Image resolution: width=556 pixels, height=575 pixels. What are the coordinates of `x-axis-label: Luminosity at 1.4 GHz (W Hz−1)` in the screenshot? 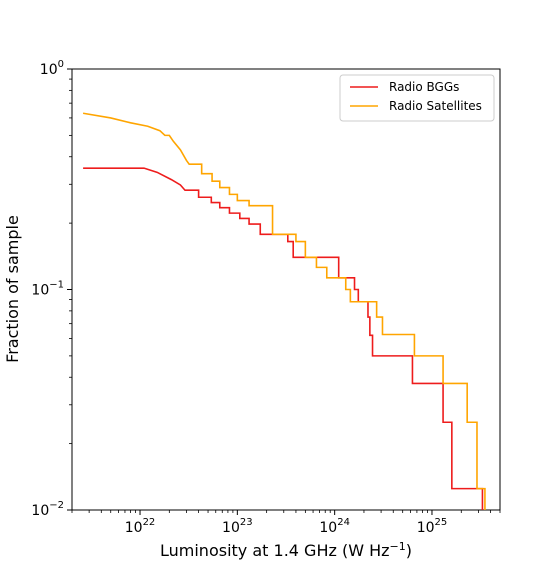 It's located at (286, 550).